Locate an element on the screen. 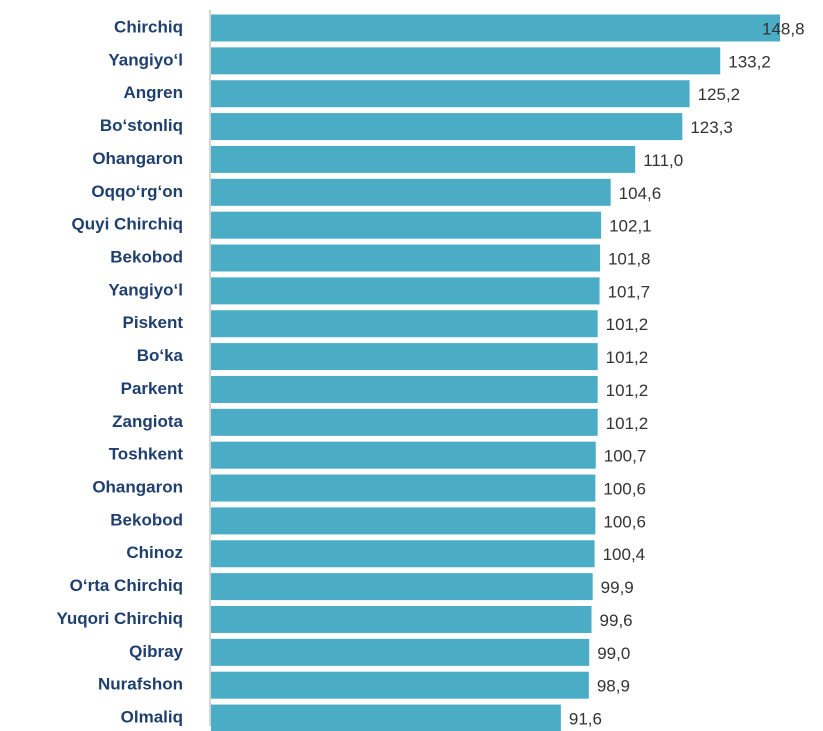 Image resolution: width=823 pixels, height=731 pixels. value-label: 101,7 is located at coordinates (629, 291).